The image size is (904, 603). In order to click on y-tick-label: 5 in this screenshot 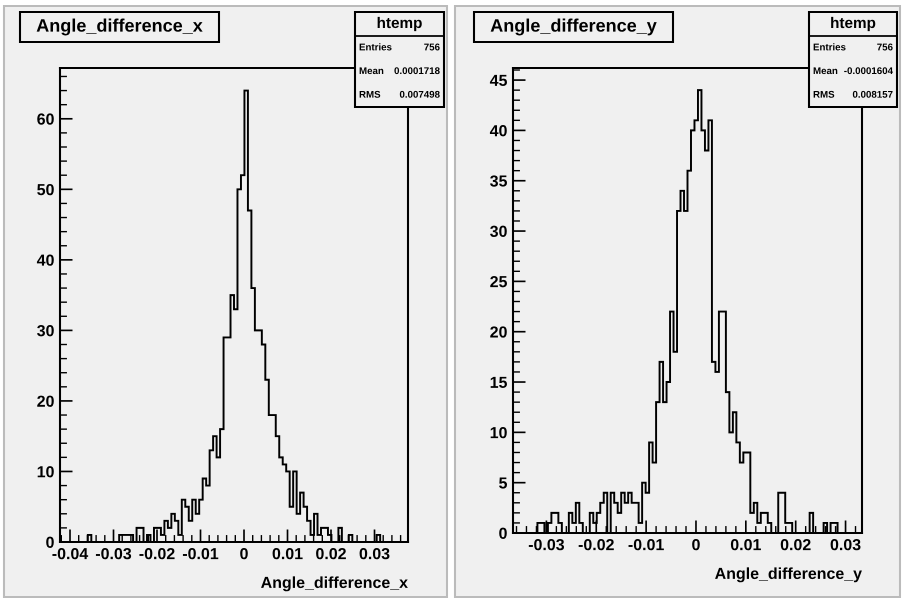, I will do `click(503, 483)`.